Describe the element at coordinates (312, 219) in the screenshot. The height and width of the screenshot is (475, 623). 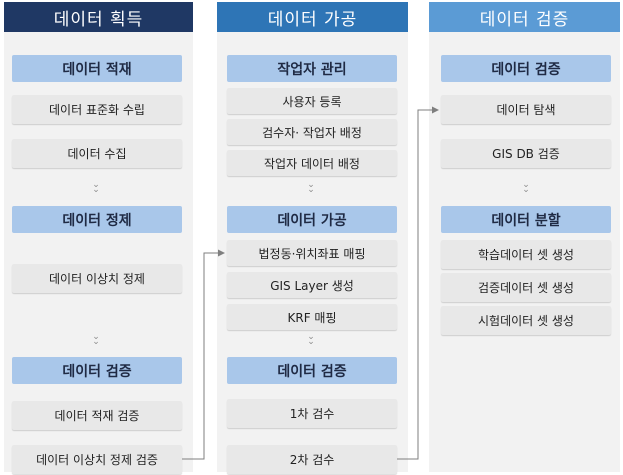
I see `section-data-processing: 데이터 가공` at that location.